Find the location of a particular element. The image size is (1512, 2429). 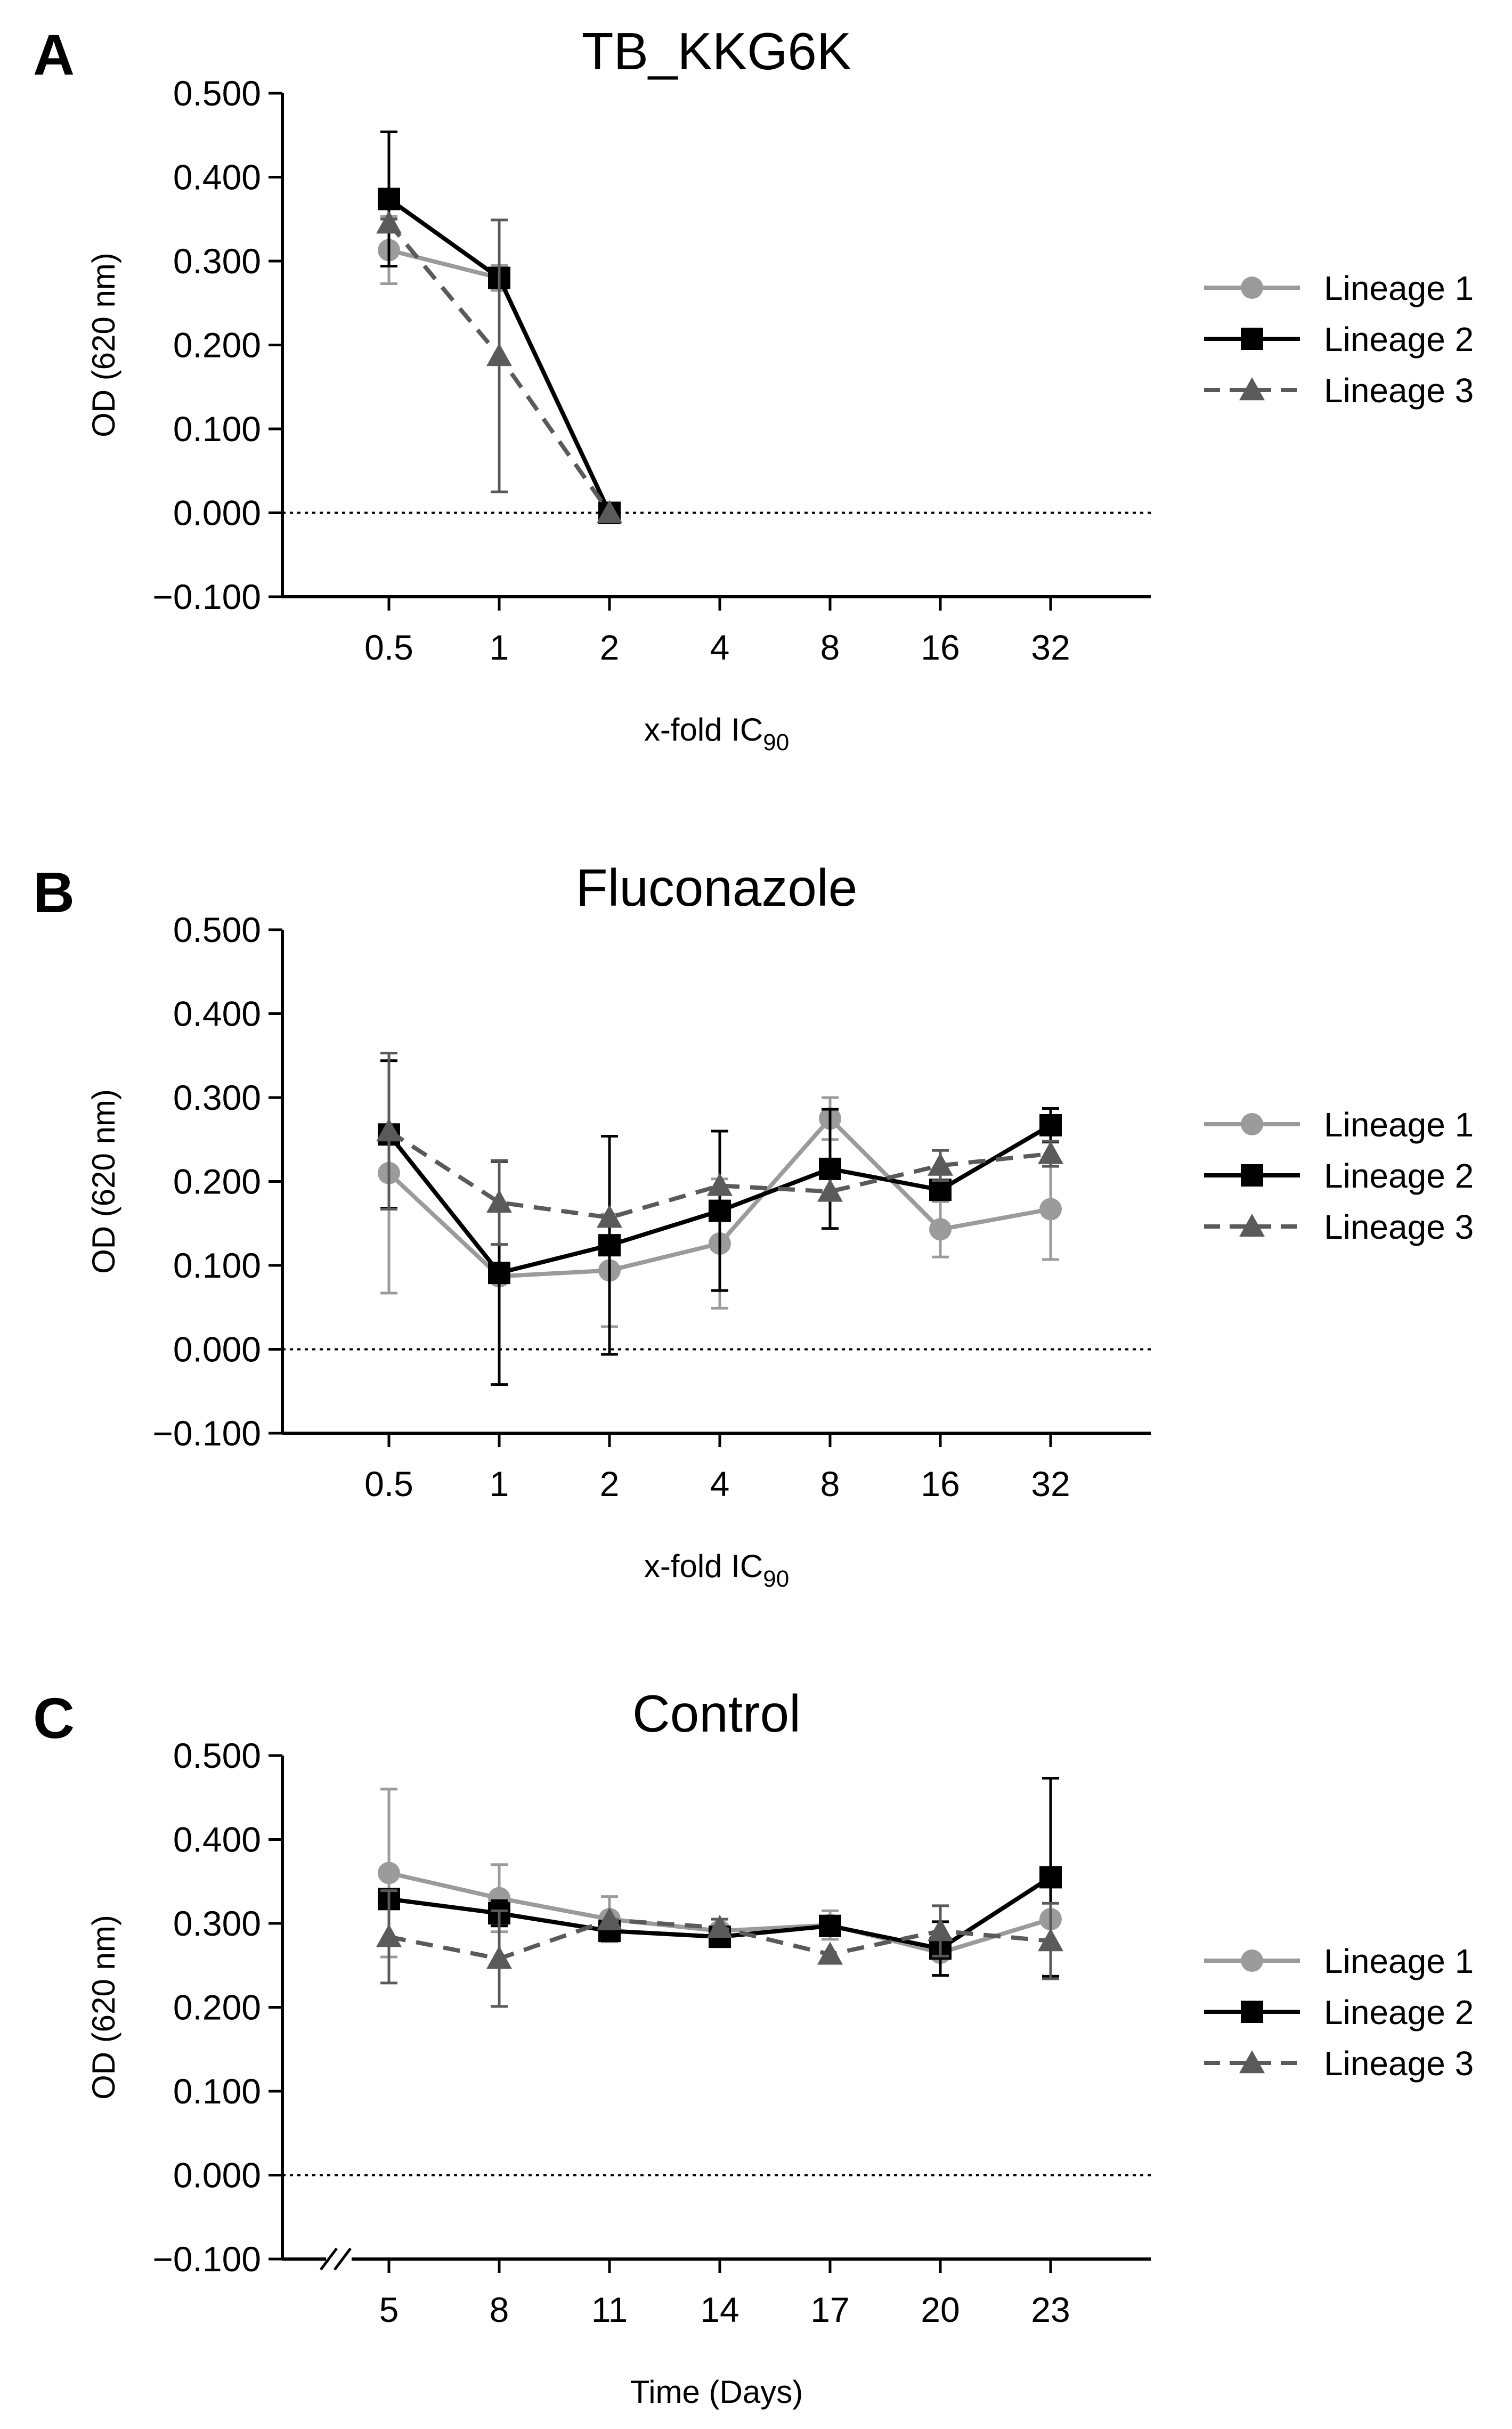

x-axis-title: Time (Days) is located at coordinates (716, 2392).